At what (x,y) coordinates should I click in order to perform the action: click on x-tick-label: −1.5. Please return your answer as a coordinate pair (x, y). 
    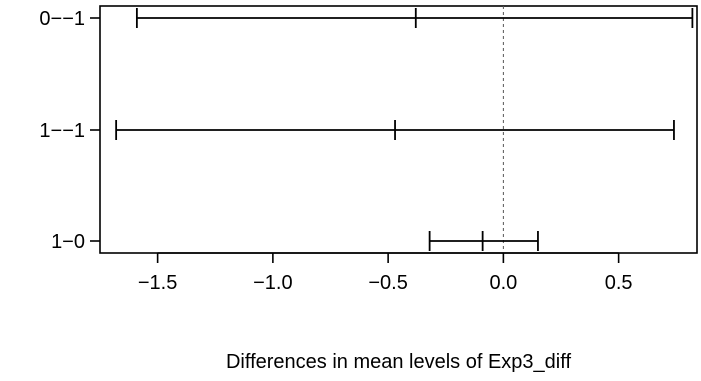
    Looking at the image, I should click on (157, 283).